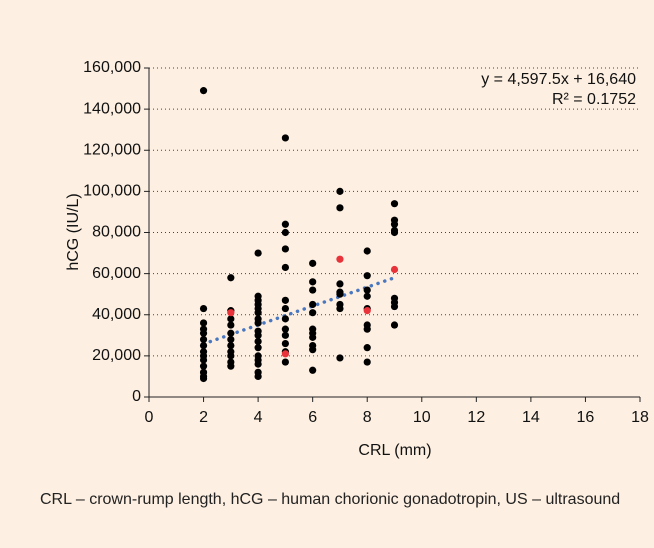  What do you see at coordinates (258, 417) in the screenshot?
I see `x-tick-label: 4` at bounding box center [258, 417].